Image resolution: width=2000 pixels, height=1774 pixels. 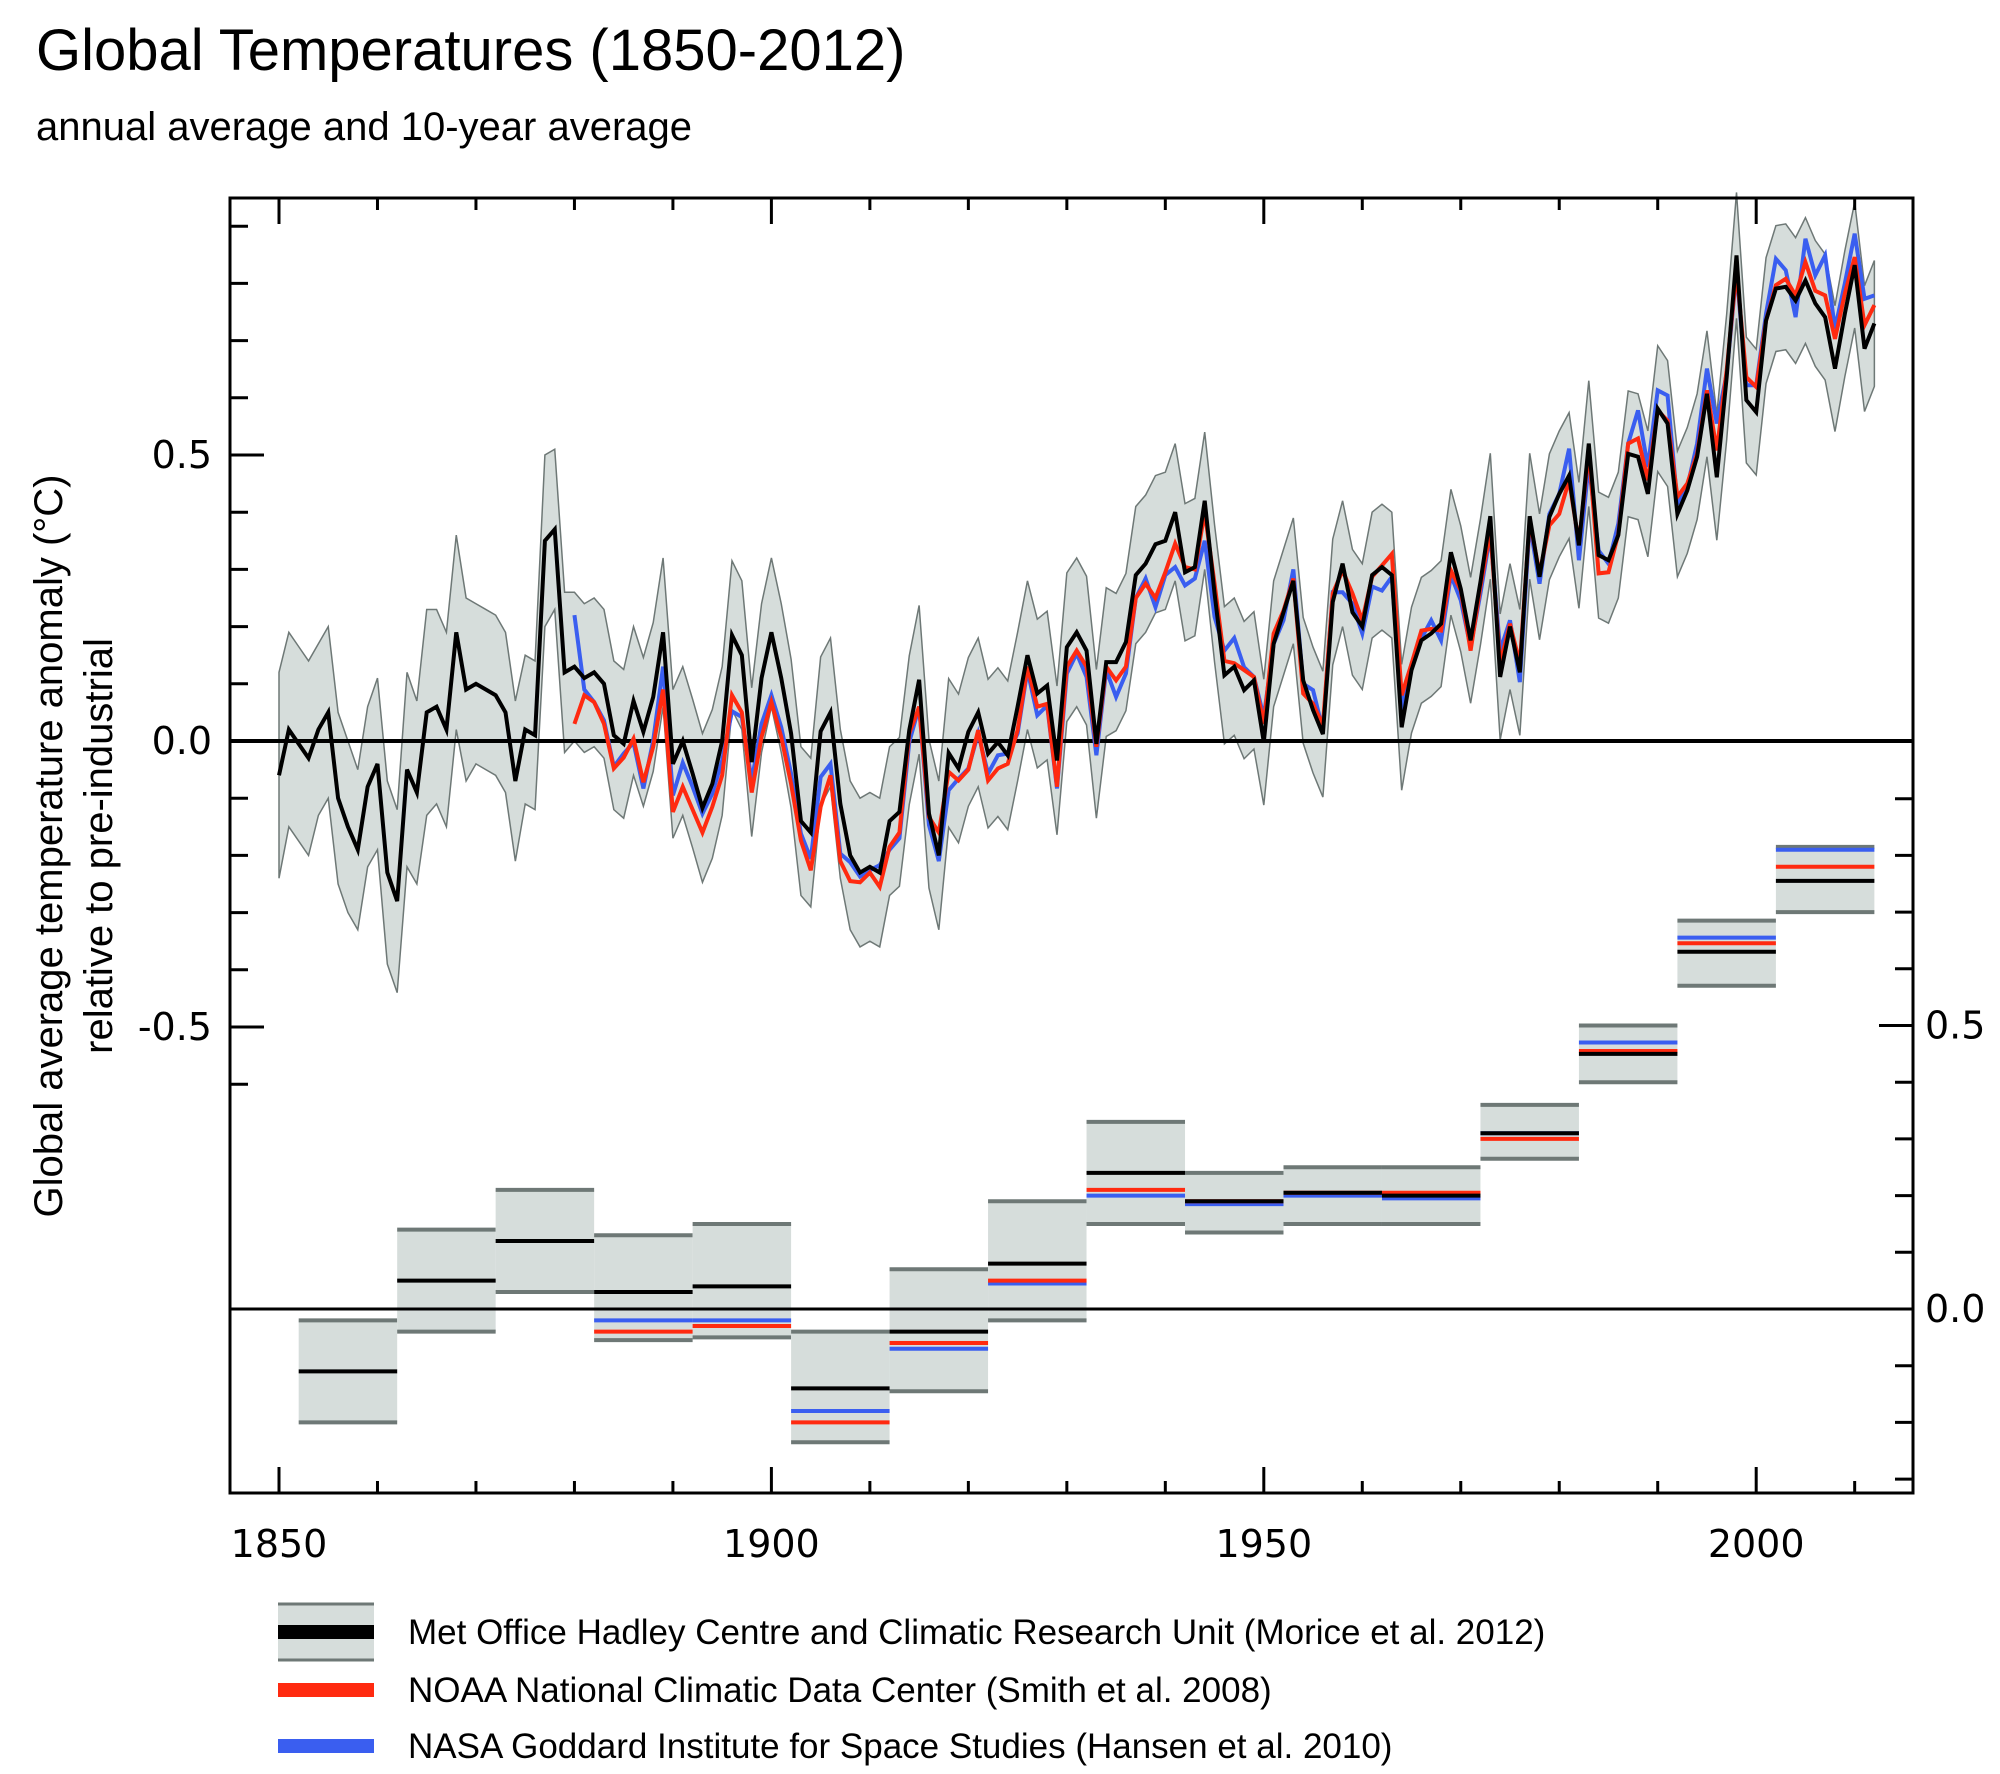 What do you see at coordinates (1756, 1544) in the screenshot?
I see `x-tick-label: 2000` at bounding box center [1756, 1544].